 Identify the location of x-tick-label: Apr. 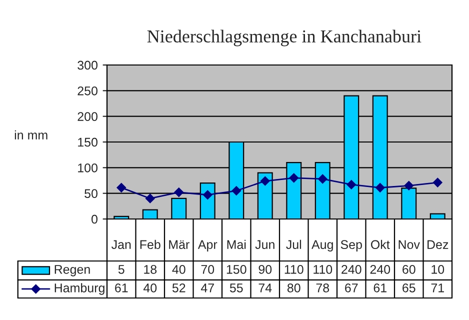
(208, 246).